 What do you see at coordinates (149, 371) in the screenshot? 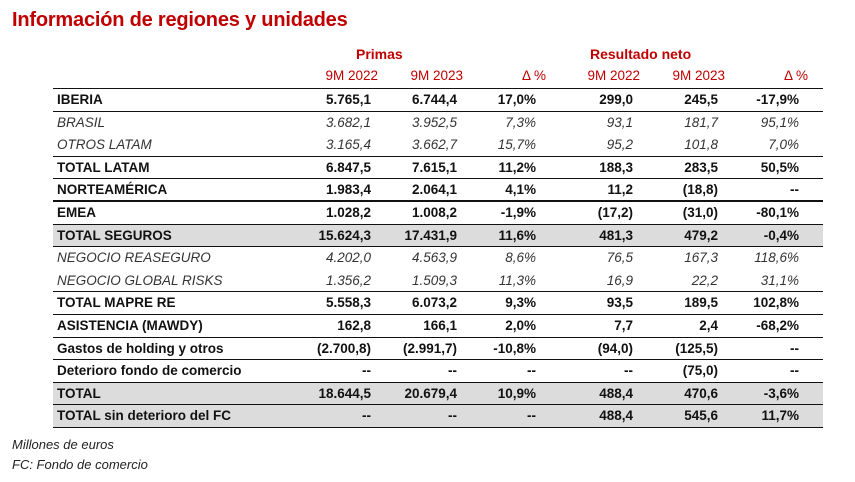
I see `row-label: Deterioro fondo de comercio` at bounding box center [149, 371].